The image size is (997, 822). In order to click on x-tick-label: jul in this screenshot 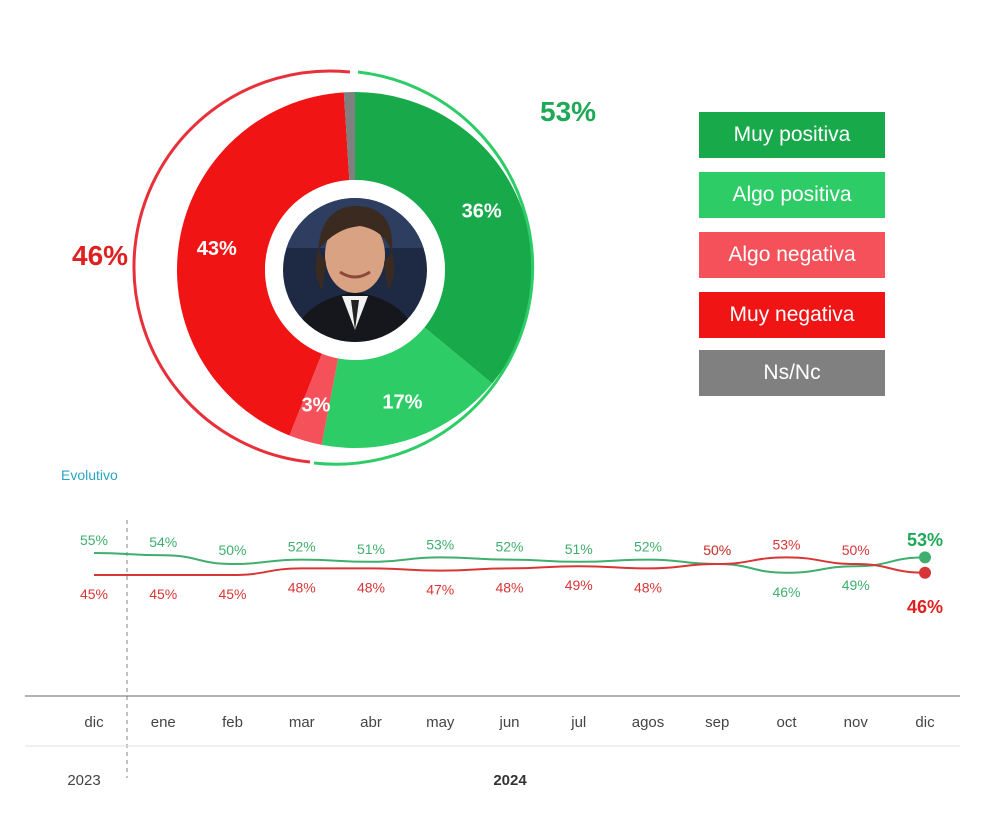, I will do `click(578, 722)`.